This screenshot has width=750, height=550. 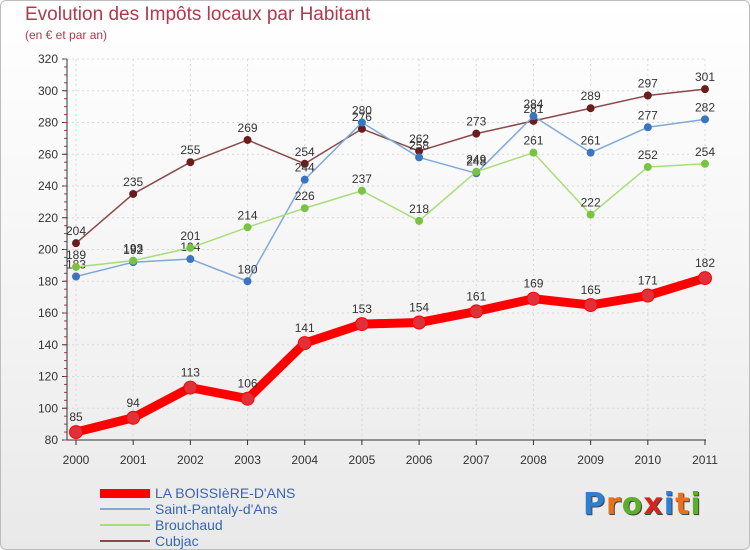 I want to click on y-tick-label: 140, so click(x=48, y=345).